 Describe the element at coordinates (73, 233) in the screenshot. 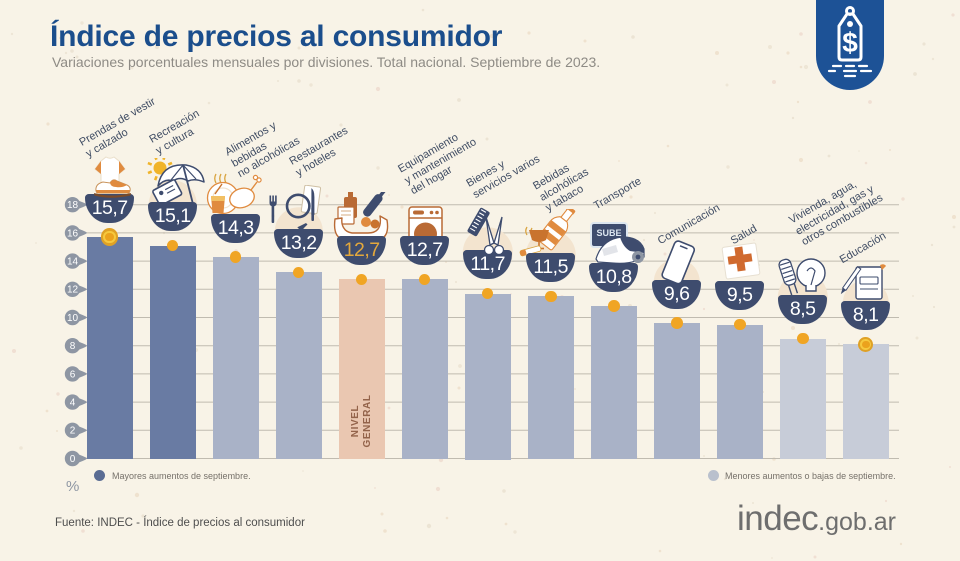

I see `svg-text: 16` at that location.